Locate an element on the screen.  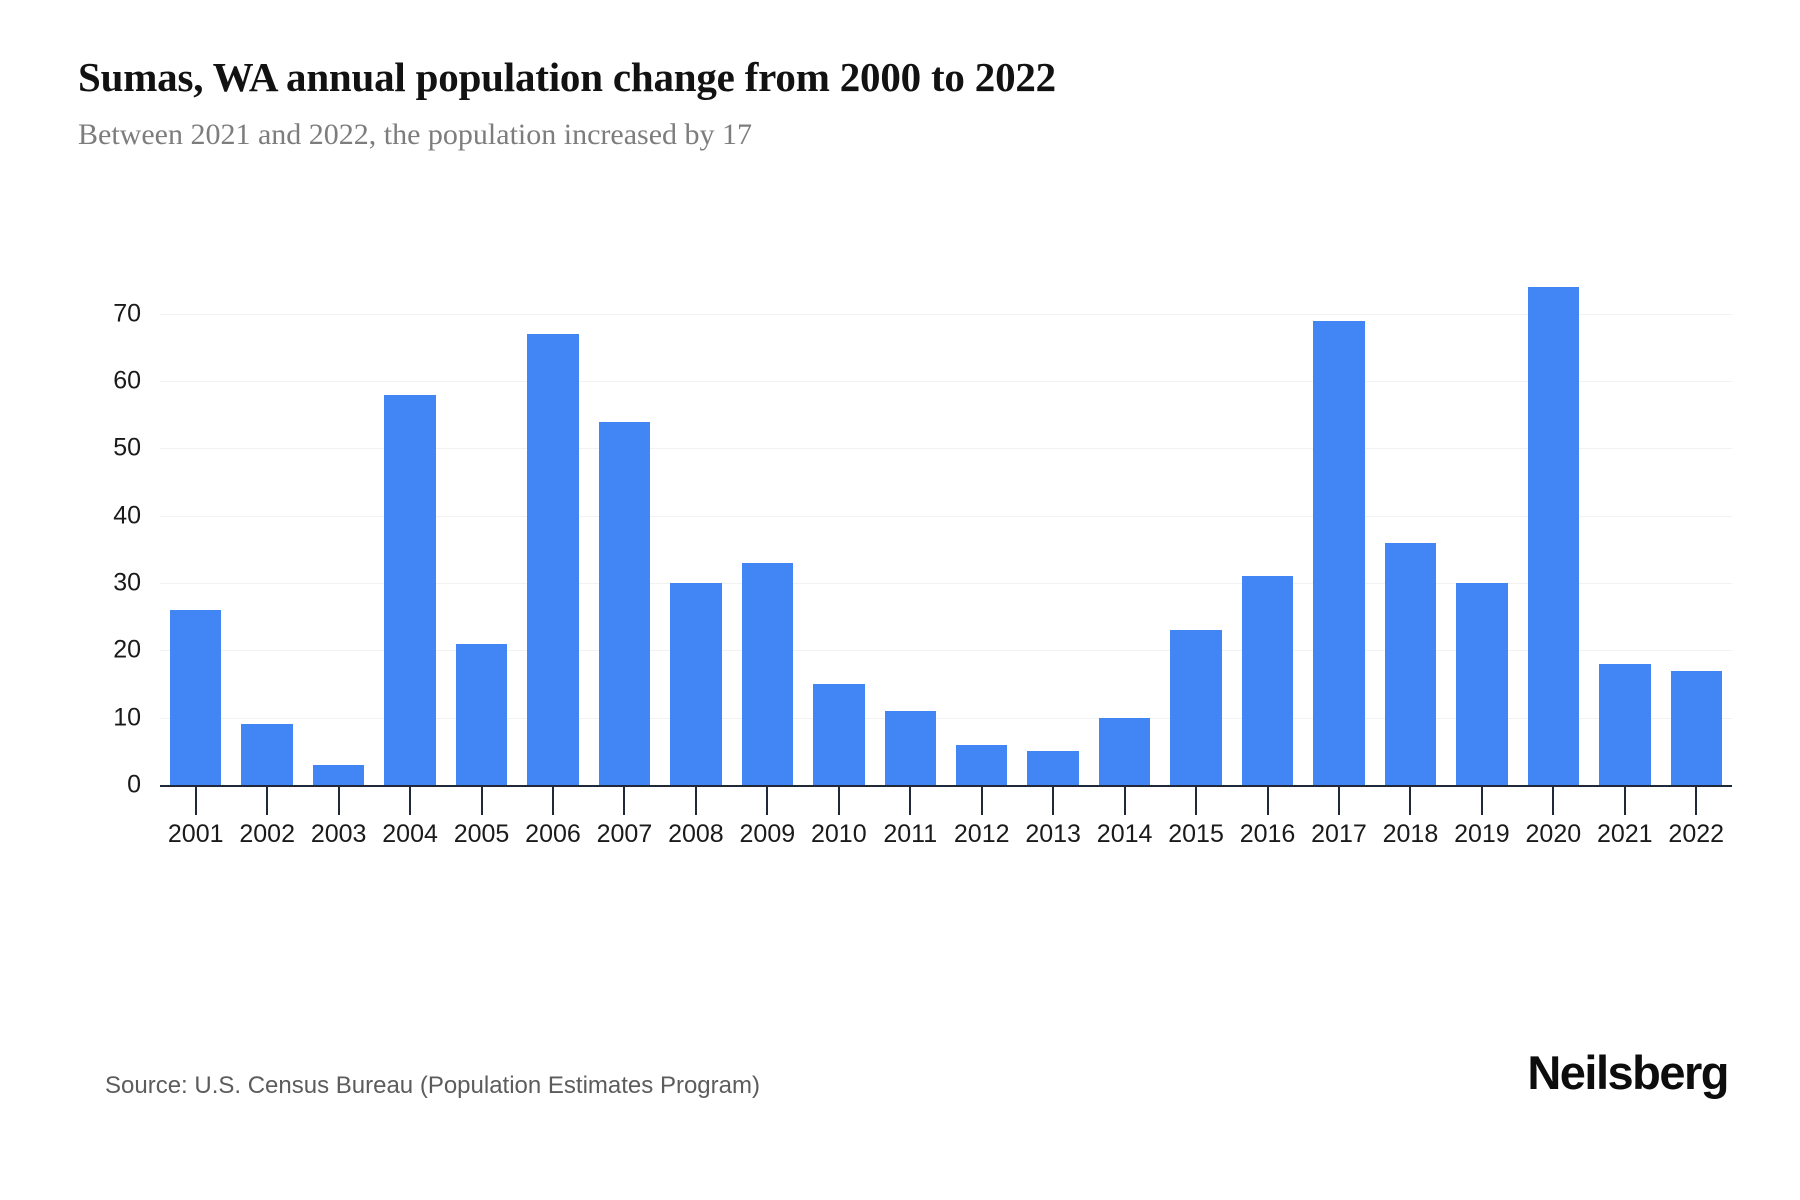
x-axis-tick-label: 2010 is located at coordinates (838, 834).